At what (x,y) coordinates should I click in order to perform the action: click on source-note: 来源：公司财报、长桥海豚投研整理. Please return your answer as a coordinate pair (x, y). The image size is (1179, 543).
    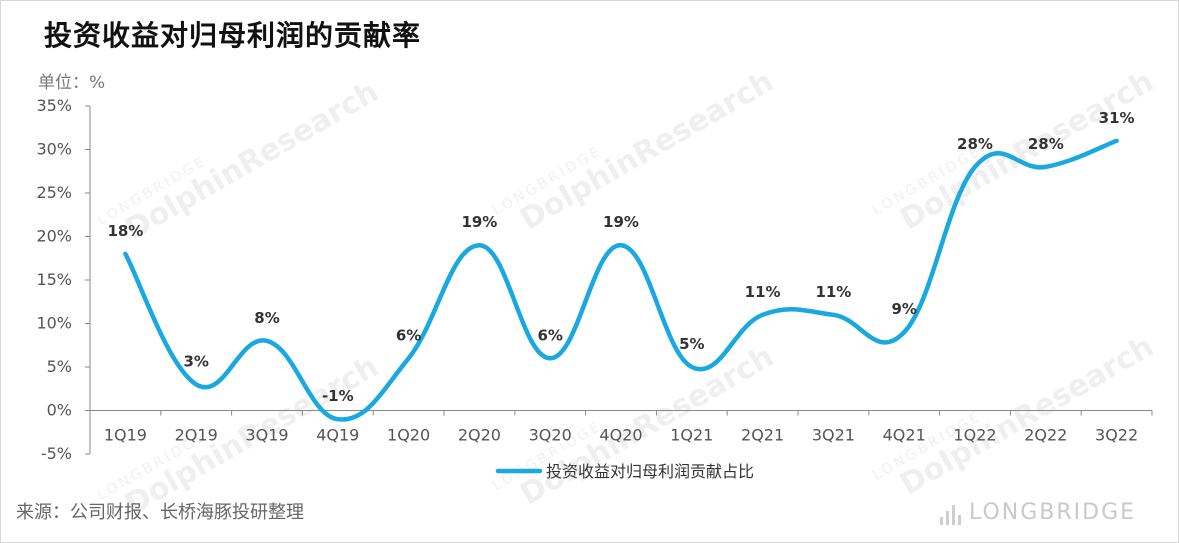
    Looking at the image, I should click on (160, 512).